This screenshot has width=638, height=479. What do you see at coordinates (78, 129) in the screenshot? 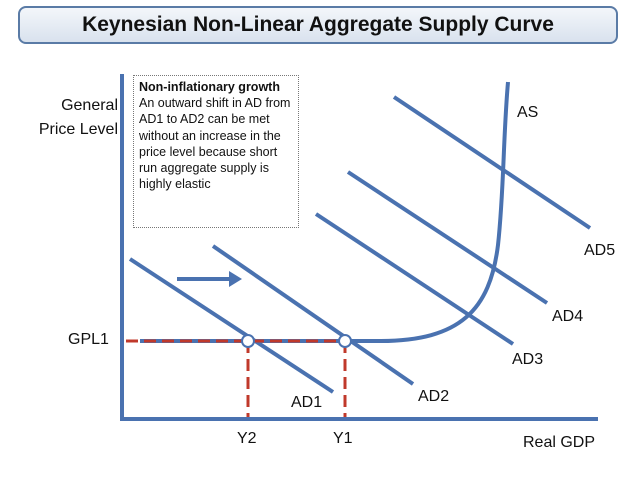
I see `y-axis-label-line2: Price Level` at bounding box center [78, 129].